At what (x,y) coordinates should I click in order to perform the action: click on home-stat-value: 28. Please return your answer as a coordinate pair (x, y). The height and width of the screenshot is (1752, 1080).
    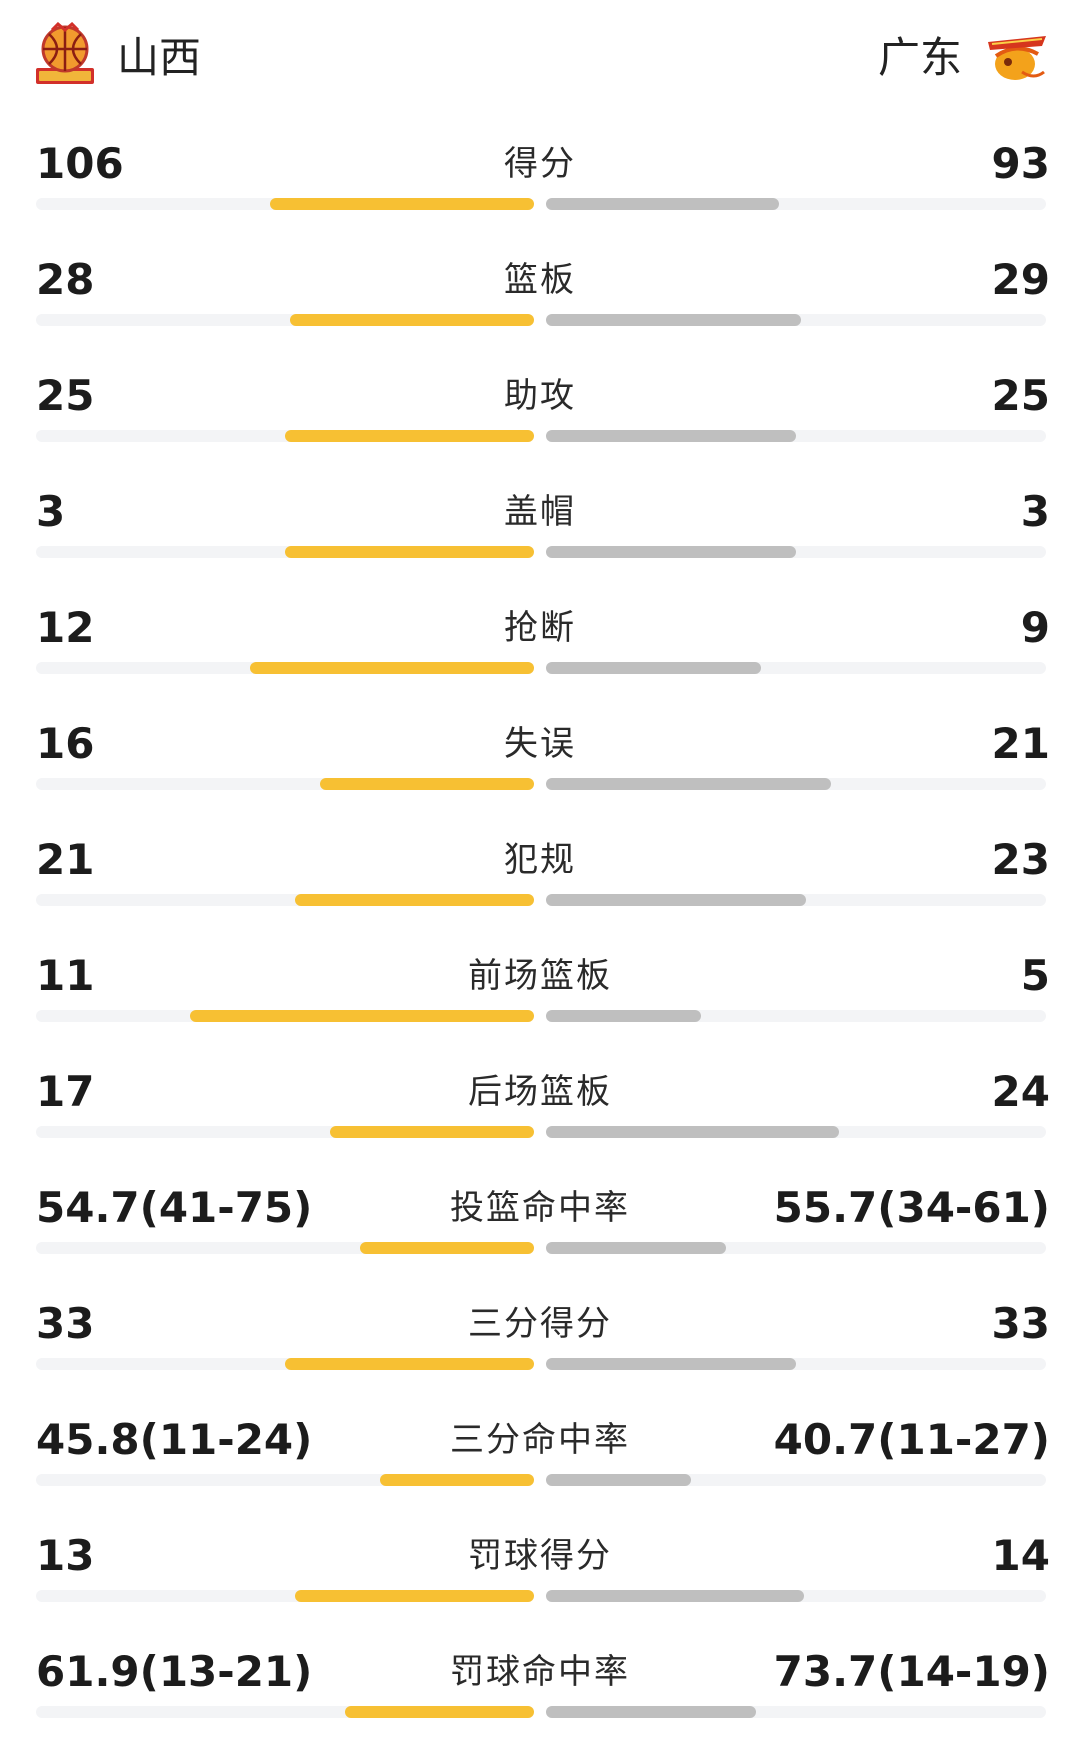
    Looking at the image, I should click on (65, 279).